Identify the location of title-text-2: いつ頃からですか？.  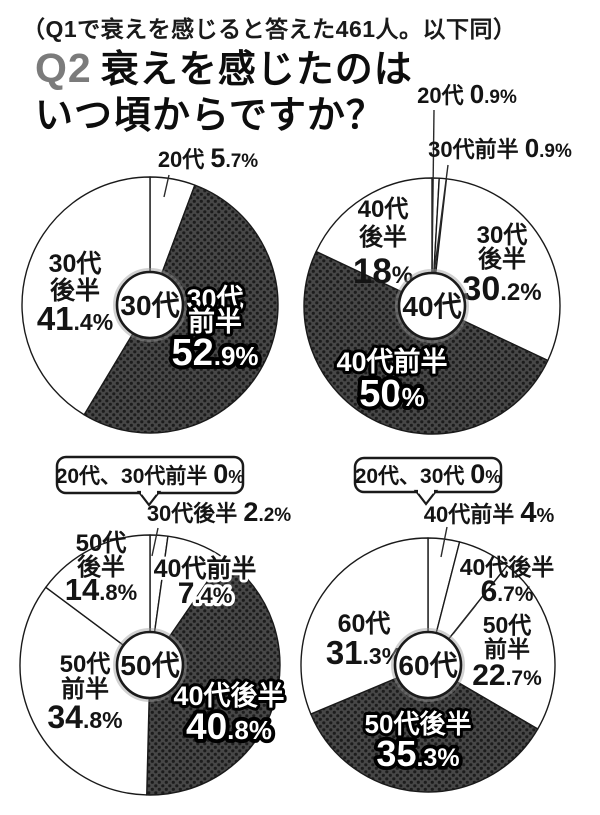
(210, 115).